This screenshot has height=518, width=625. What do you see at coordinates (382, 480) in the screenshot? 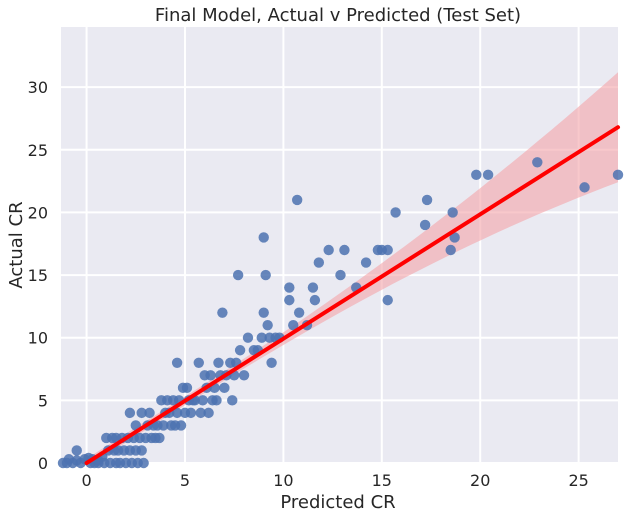
I see `x-tick-label: 15` at bounding box center [382, 480].